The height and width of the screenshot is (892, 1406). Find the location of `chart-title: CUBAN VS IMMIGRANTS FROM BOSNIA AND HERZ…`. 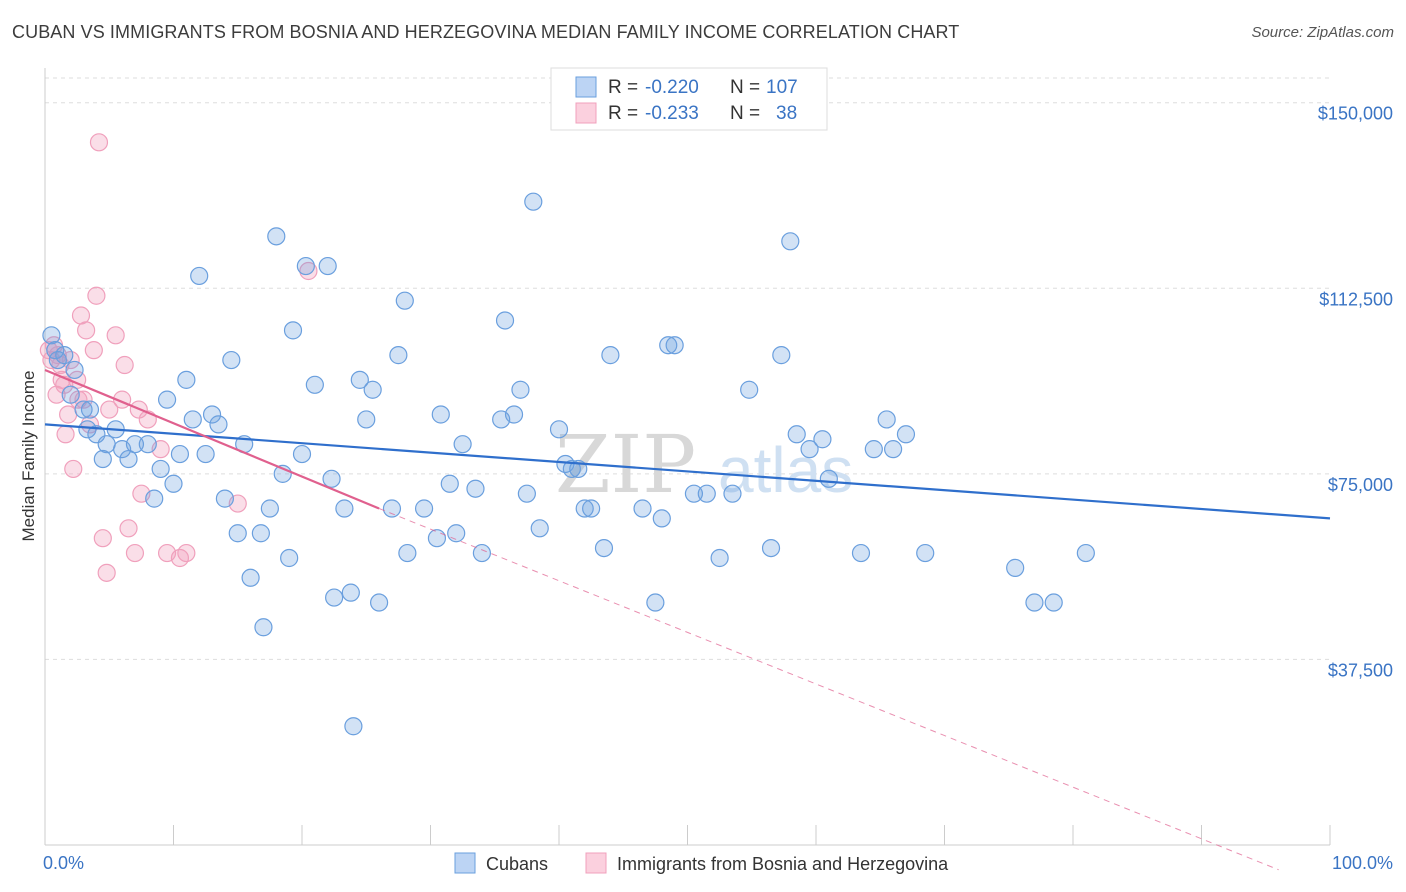

chart-title: CUBAN VS IMMIGRANTS FROM BOSNIA AND HERZ… is located at coordinates (486, 32).